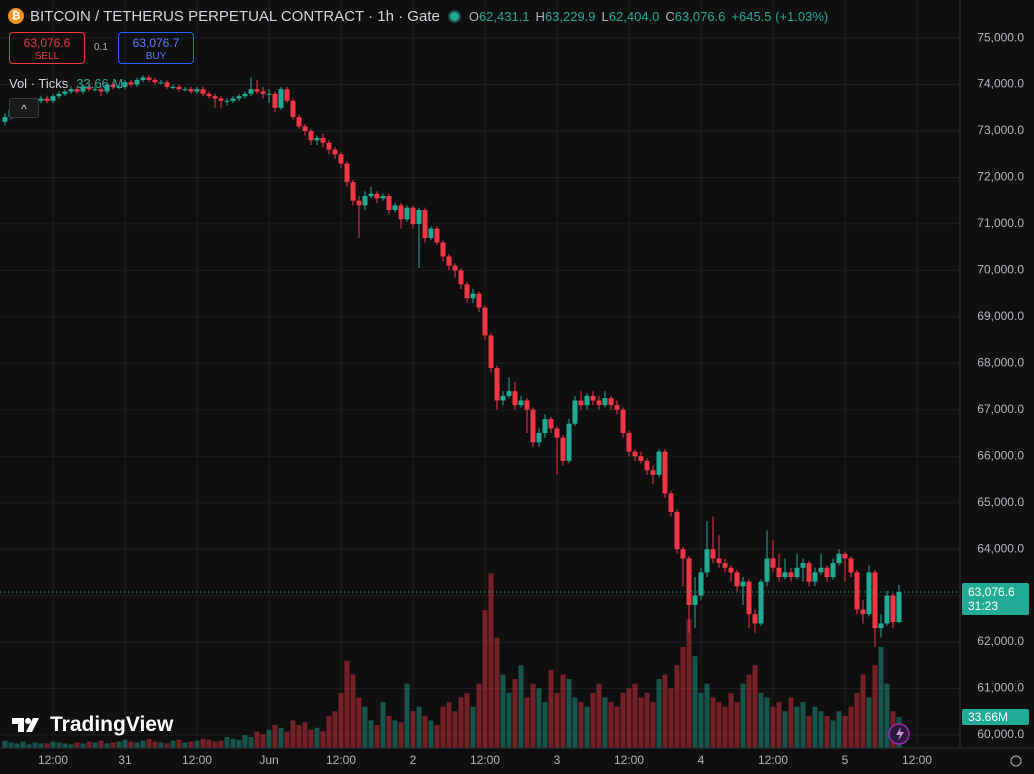 Image resolution: width=1034 pixels, height=774 pixels. Describe the element at coordinates (47, 48) in the screenshot. I see `sell-button: 63,076.6 SELL` at that location.